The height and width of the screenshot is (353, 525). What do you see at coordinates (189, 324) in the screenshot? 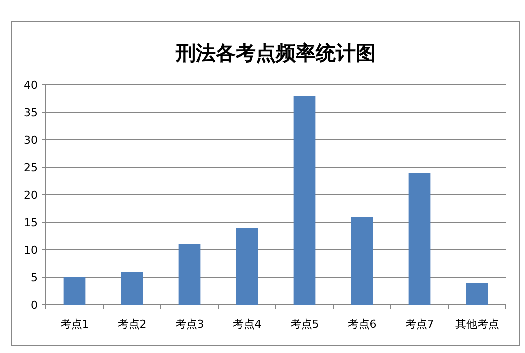
I see `xtick: 考点3` at bounding box center [189, 324].